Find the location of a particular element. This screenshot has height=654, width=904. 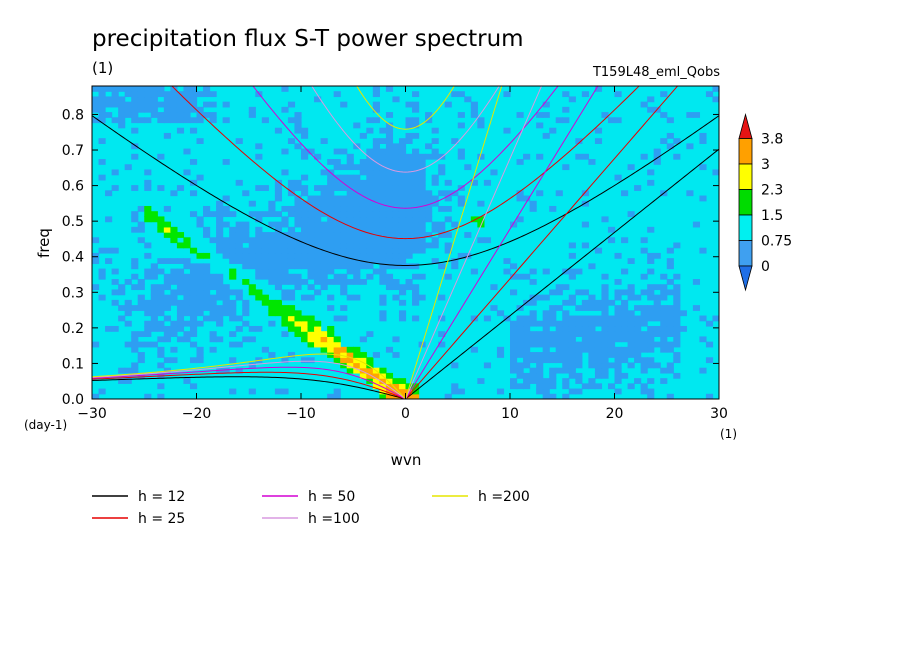

dispersion-curve-h100-ig is located at coordinates (405, 129).